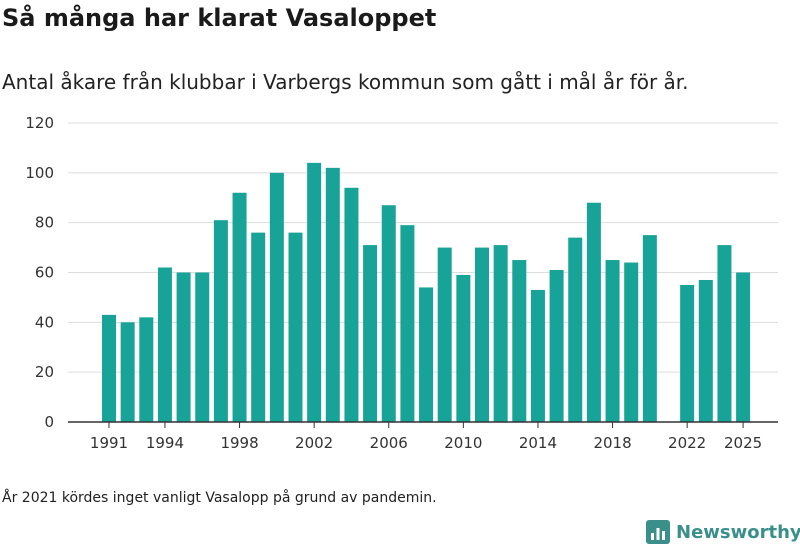 The image size is (800, 550). I want to click on x-tick-label: 2006, so click(389, 443).